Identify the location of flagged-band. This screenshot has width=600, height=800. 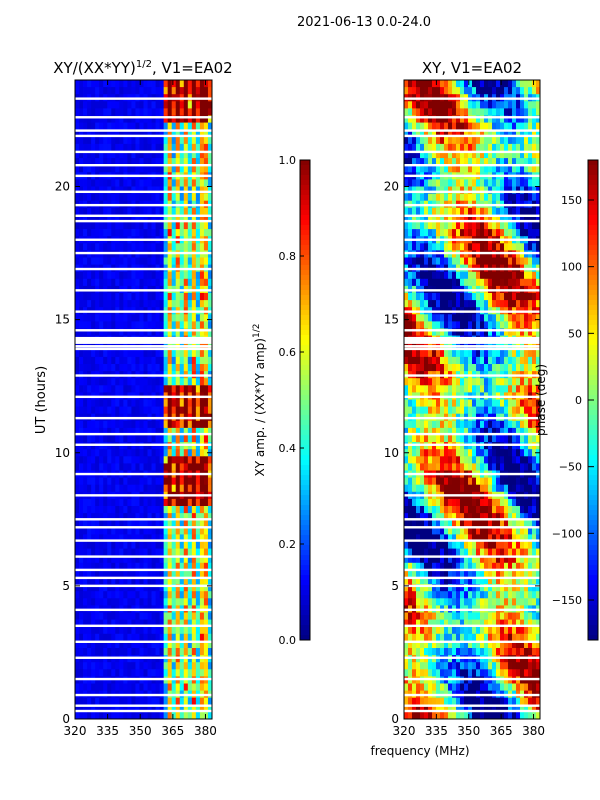
(143, 340).